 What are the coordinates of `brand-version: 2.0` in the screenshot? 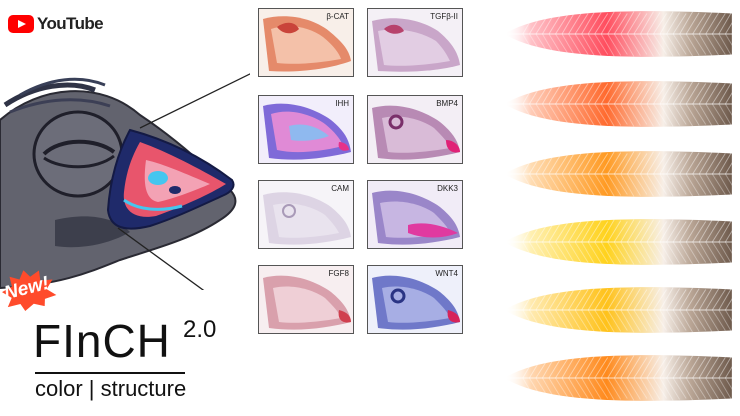 It's located at (200, 329).